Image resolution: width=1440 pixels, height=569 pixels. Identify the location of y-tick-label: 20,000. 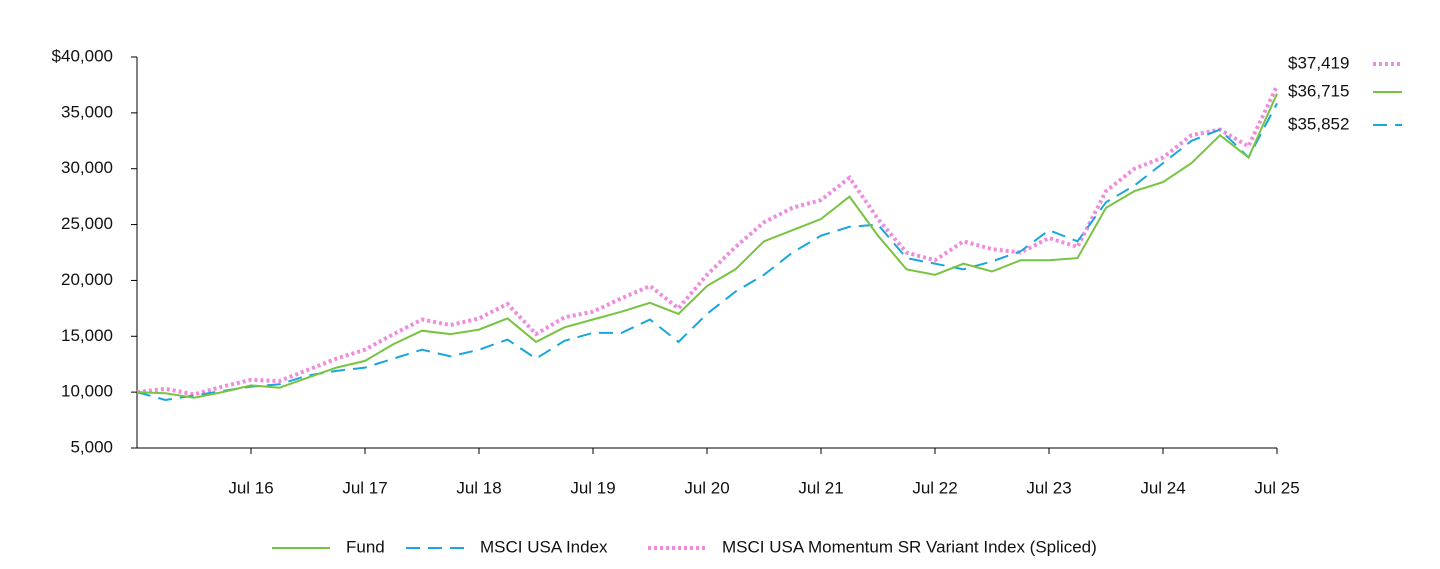
(87, 279).